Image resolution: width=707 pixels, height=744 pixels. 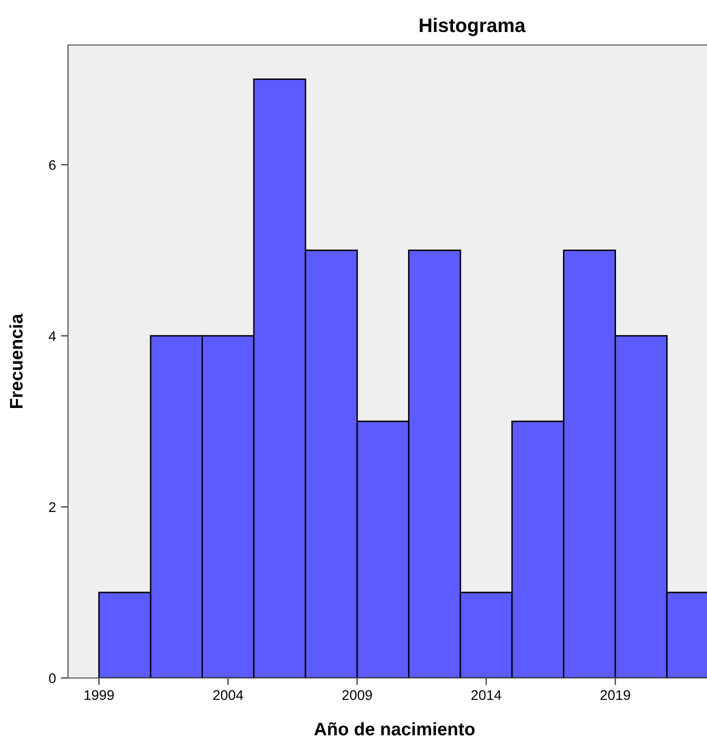 I want to click on x-tick-label: 2009, so click(x=357, y=695).